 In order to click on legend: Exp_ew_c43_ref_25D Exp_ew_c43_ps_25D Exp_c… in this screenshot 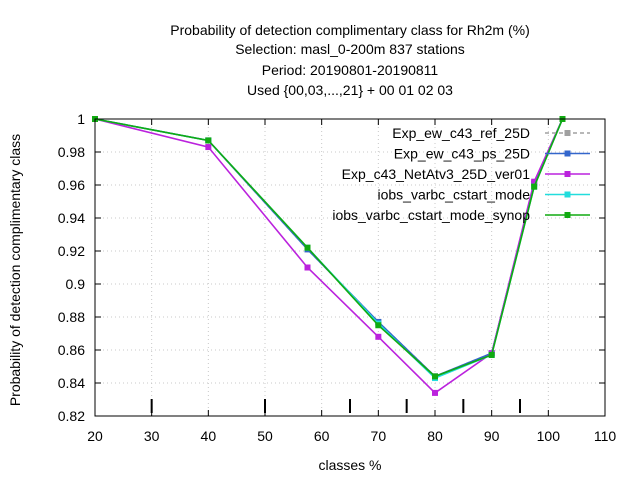, I will do `click(461, 174)`.